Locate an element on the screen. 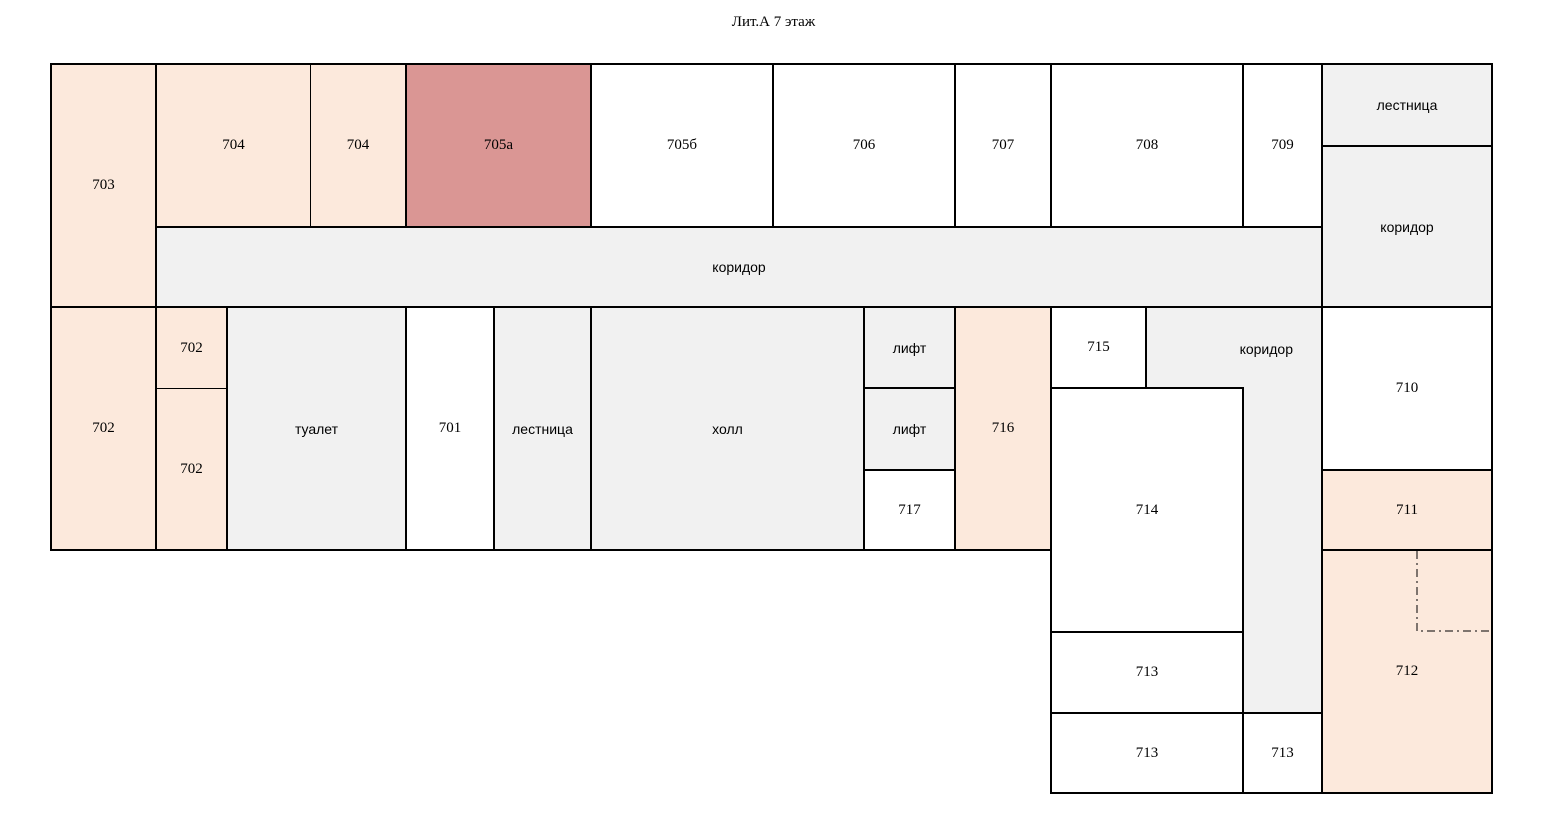 Image resolution: width=1547 pixels, height=819 pixels. room-713-south: 713 is located at coordinates (1147, 753).